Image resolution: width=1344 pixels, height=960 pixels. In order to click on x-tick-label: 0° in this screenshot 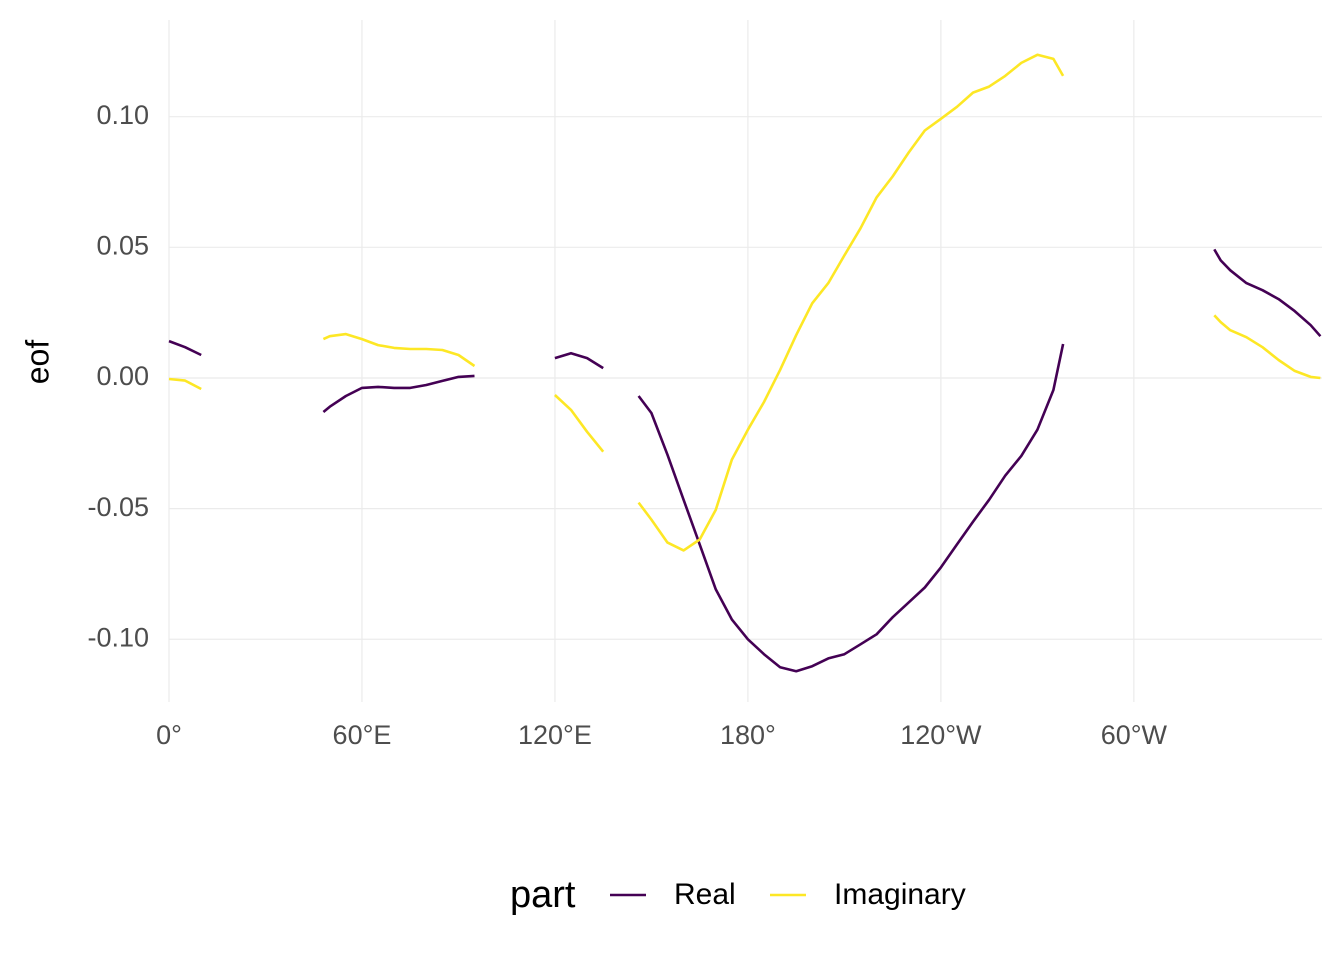, I will do `click(169, 735)`.